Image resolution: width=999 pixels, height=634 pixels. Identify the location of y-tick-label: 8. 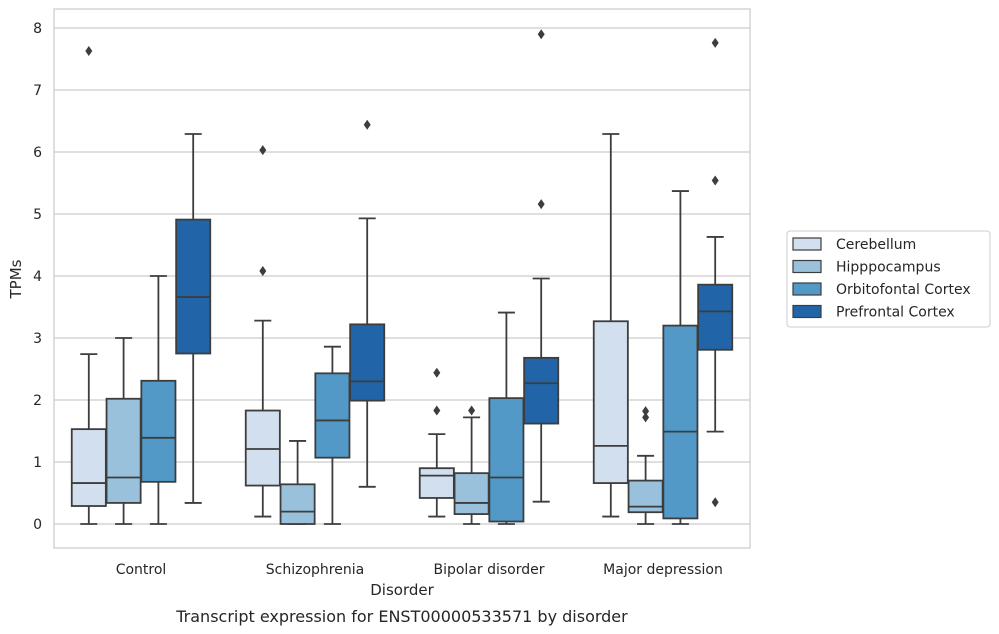
(37, 29).